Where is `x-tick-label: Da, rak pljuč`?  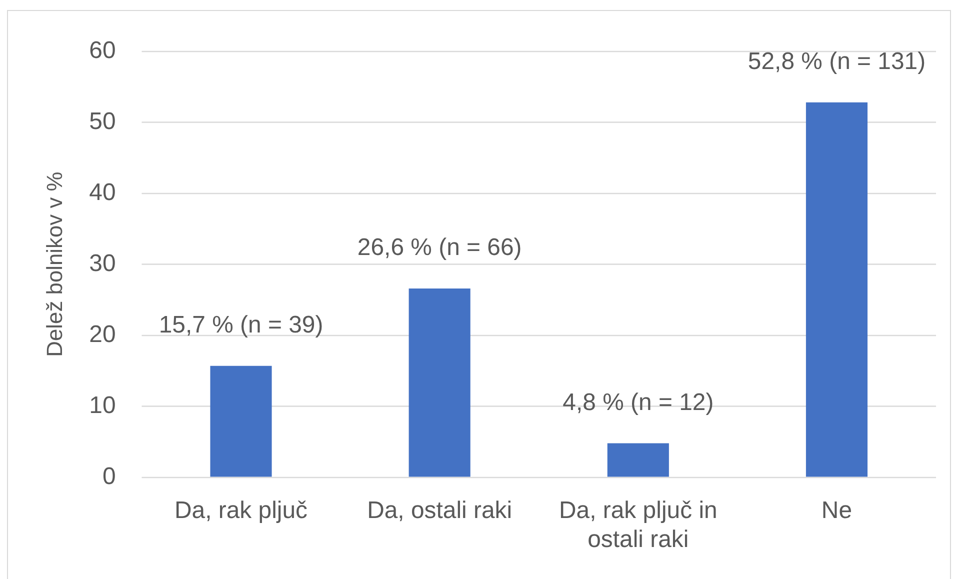
x-tick-label: Da, rak pljuč is located at coordinates (241, 510).